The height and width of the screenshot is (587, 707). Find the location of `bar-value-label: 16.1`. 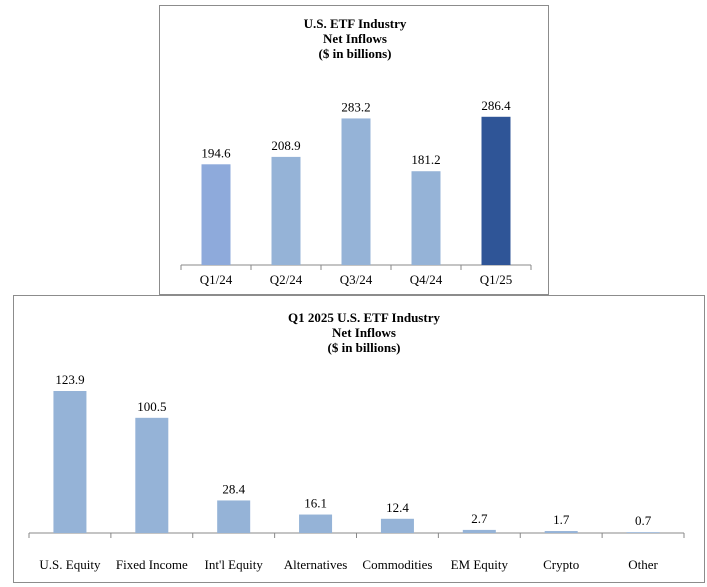

bar-value-label: 16.1 is located at coordinates (315, 503).